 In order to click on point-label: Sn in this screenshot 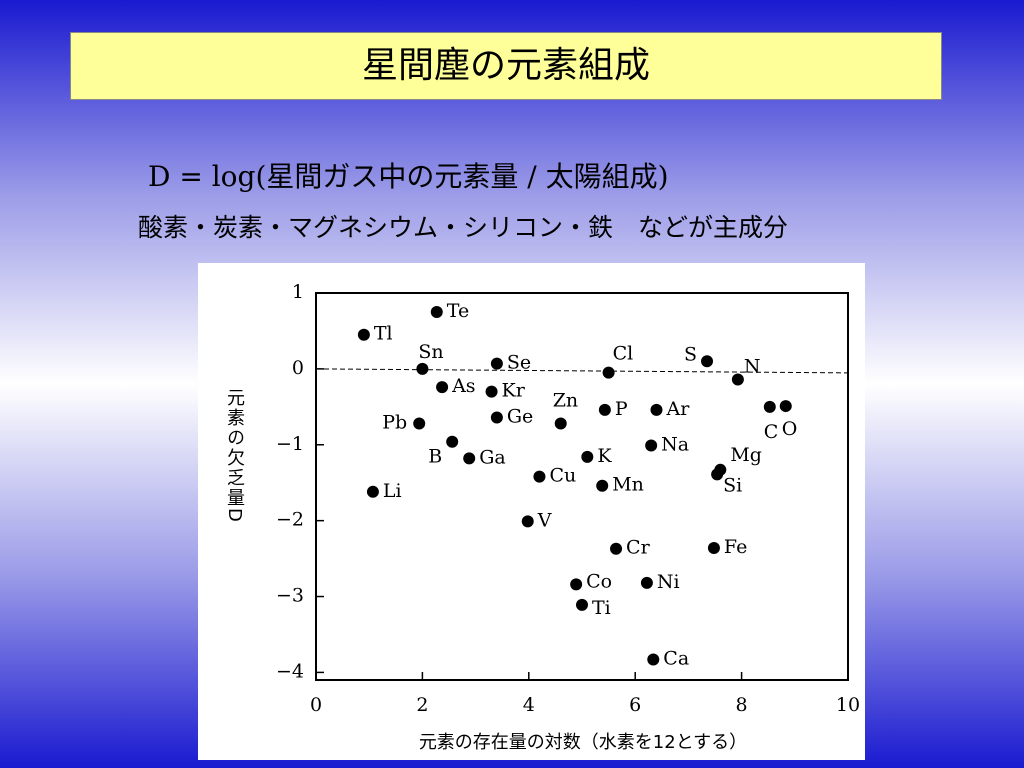, I will do `click(430, 352)`.